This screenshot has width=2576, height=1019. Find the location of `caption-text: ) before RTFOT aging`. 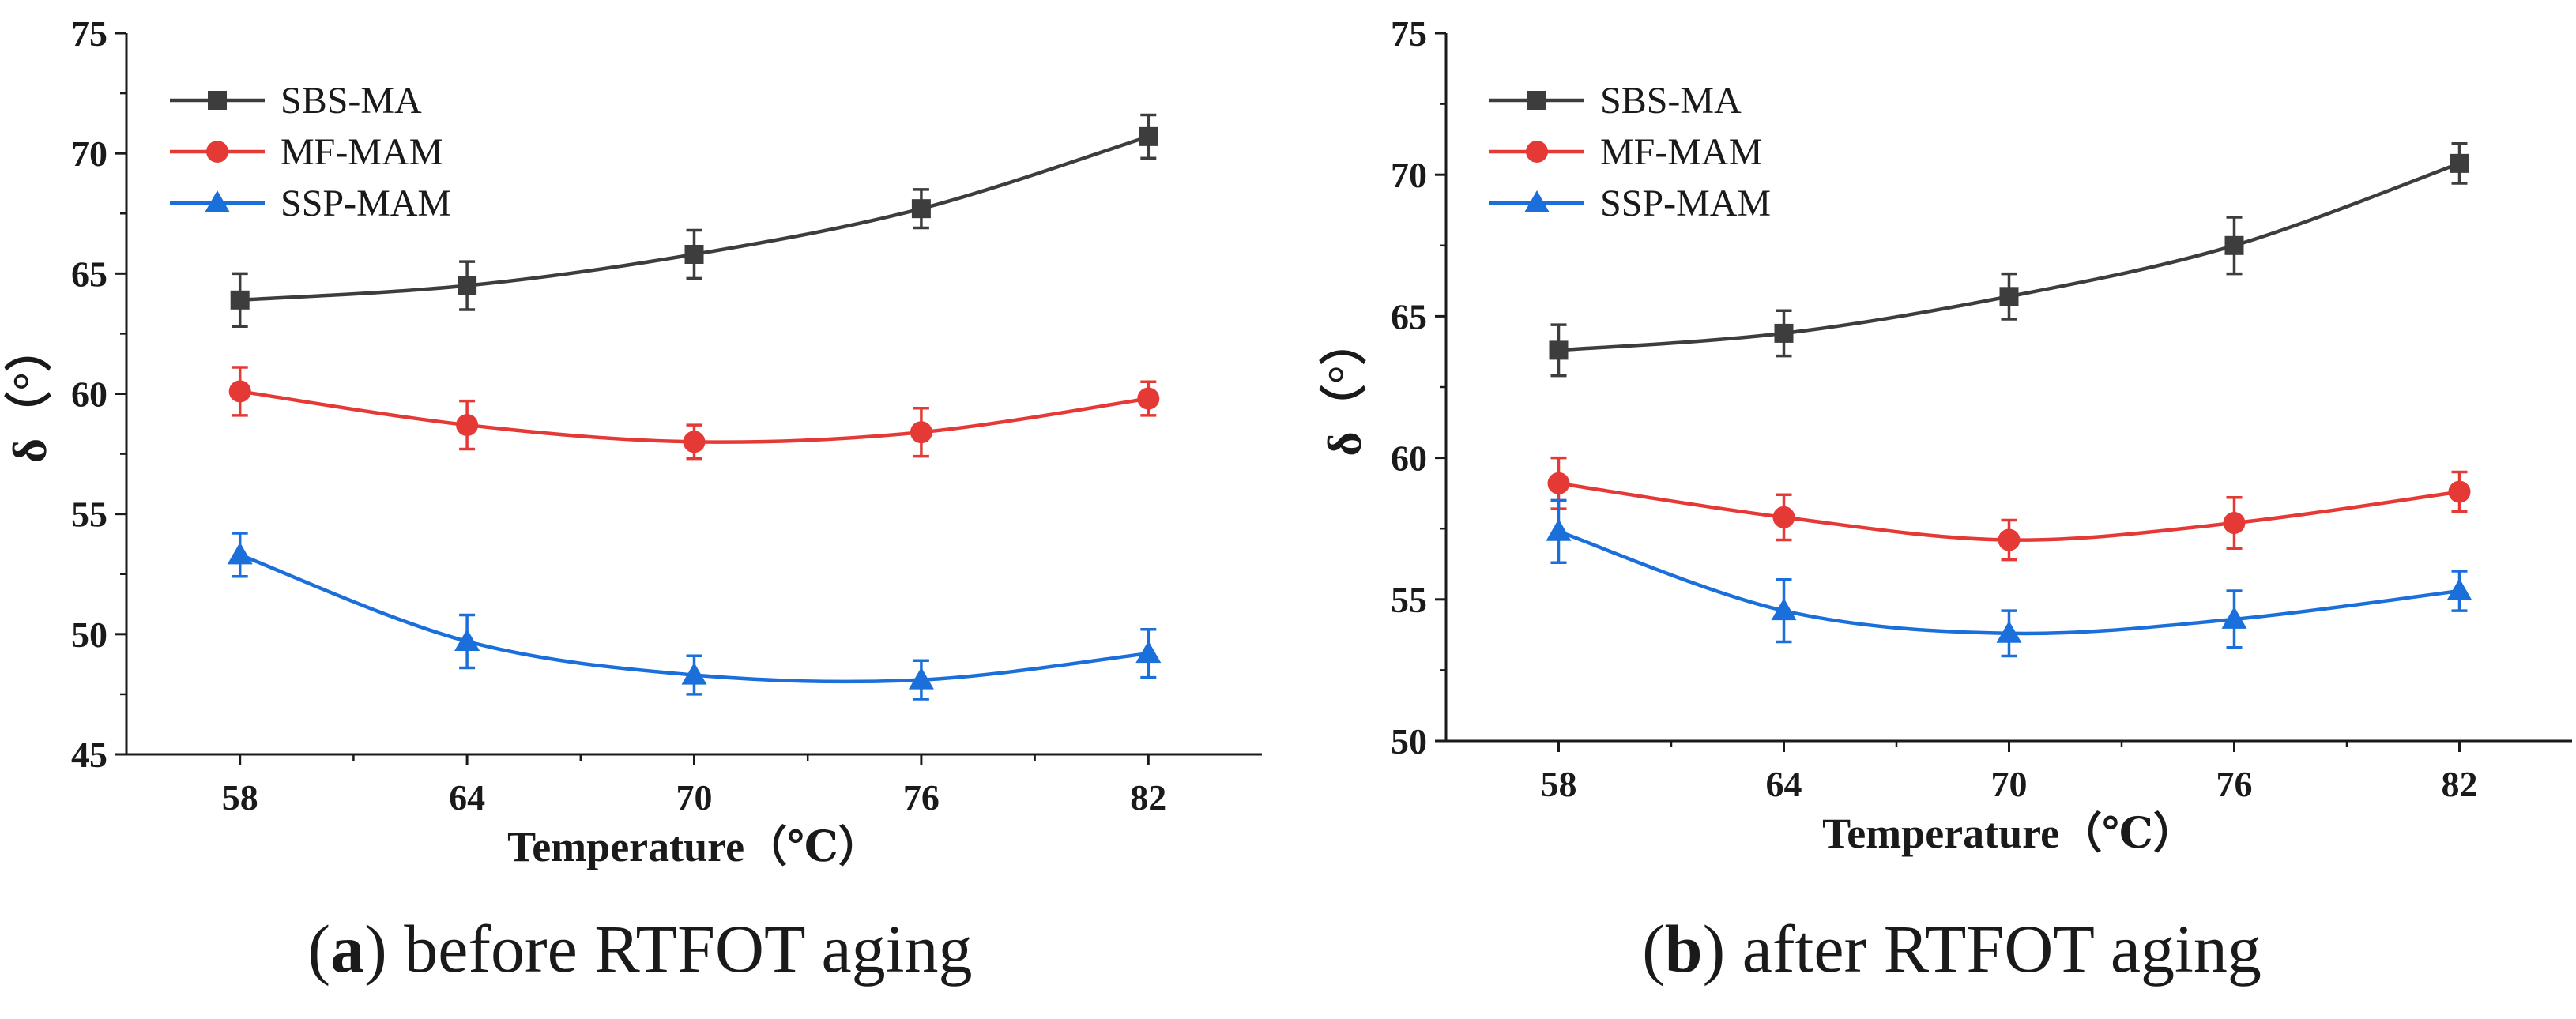

caption-text: ) before RTFOT aging is located at coordinates (668, 949).